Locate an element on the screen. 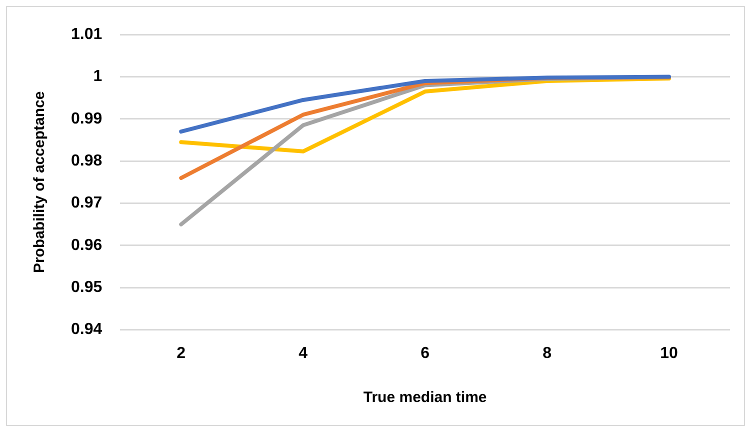  x-tick-label: 4 is located at coordinates (303, 353).